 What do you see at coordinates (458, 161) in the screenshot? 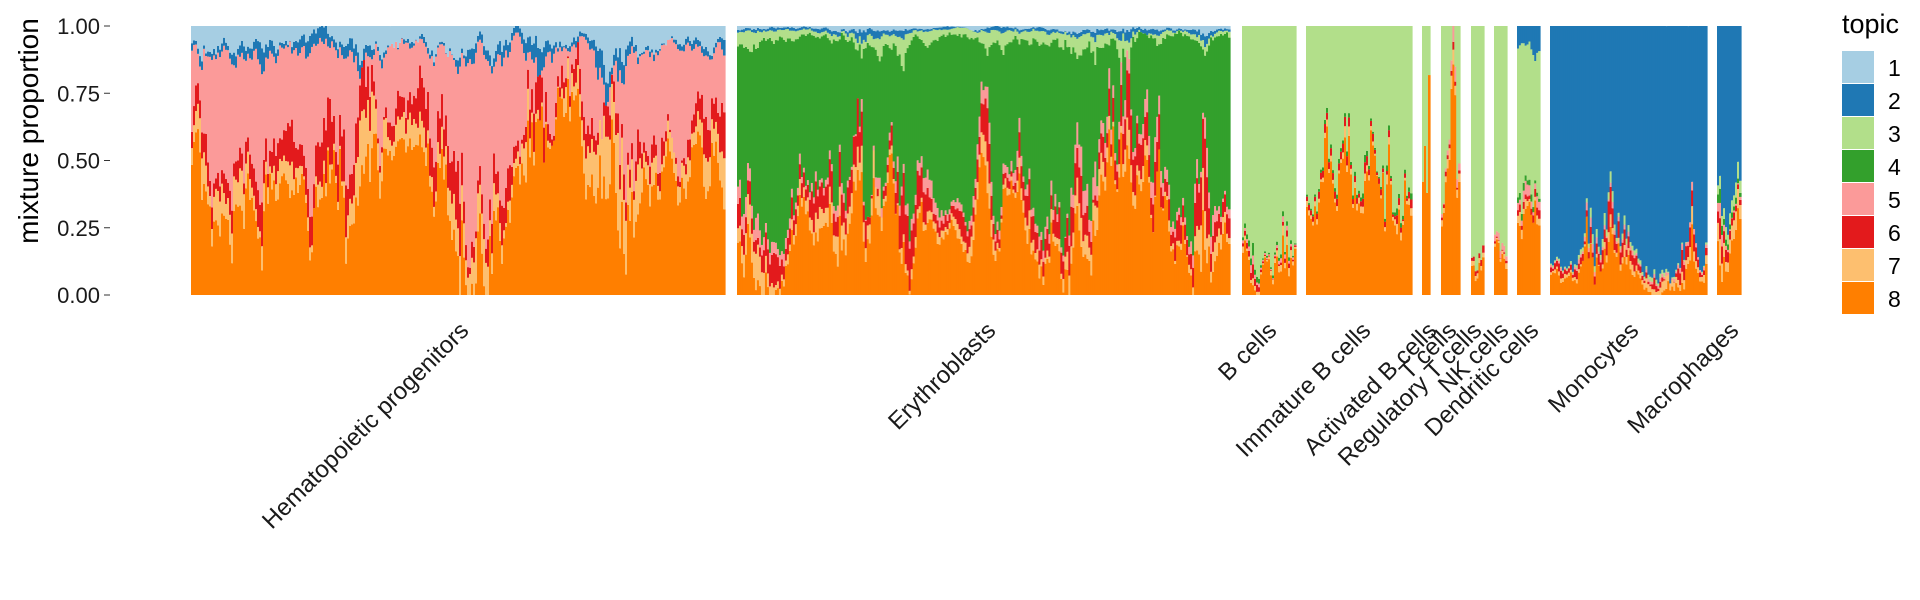
I see `group-hematopoietic-progenitors` at bounding box center [458, 161].